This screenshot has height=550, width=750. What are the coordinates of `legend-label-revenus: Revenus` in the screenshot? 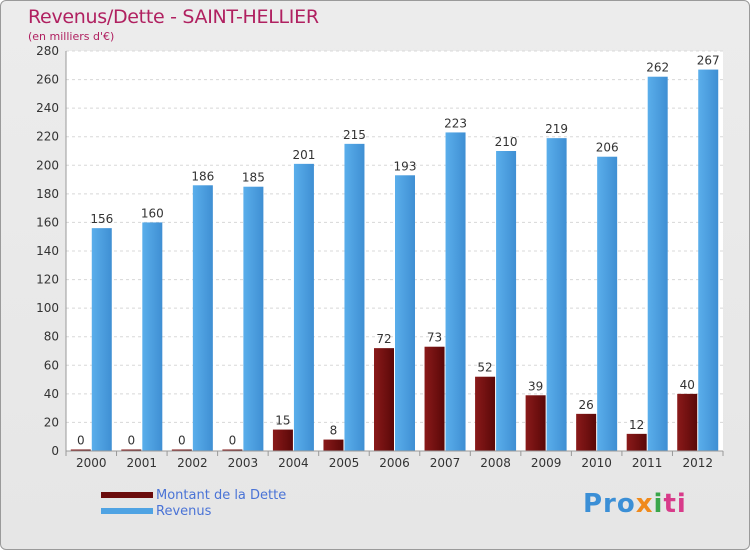 It's located at (184, 511).